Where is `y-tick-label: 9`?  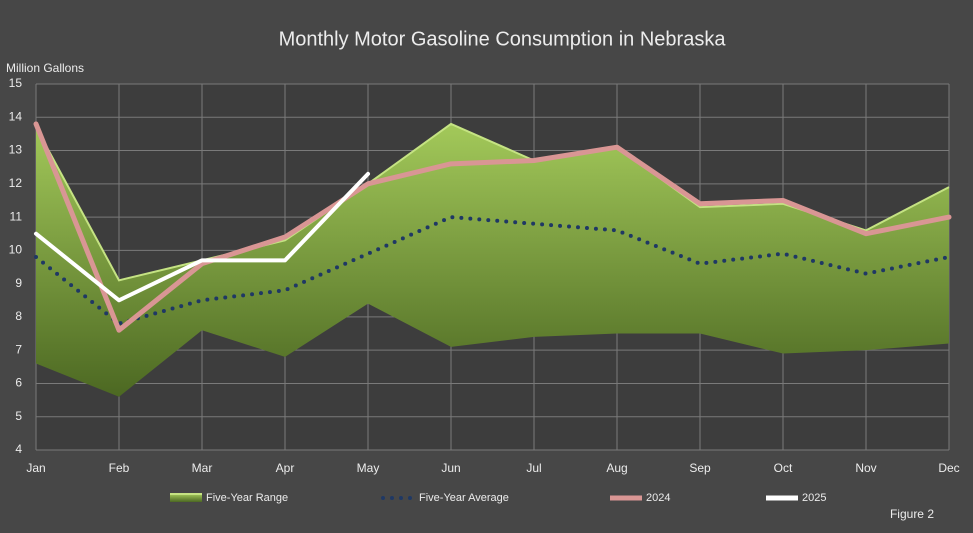 y-tick-label: 9 is located at coordinates (18, 283).